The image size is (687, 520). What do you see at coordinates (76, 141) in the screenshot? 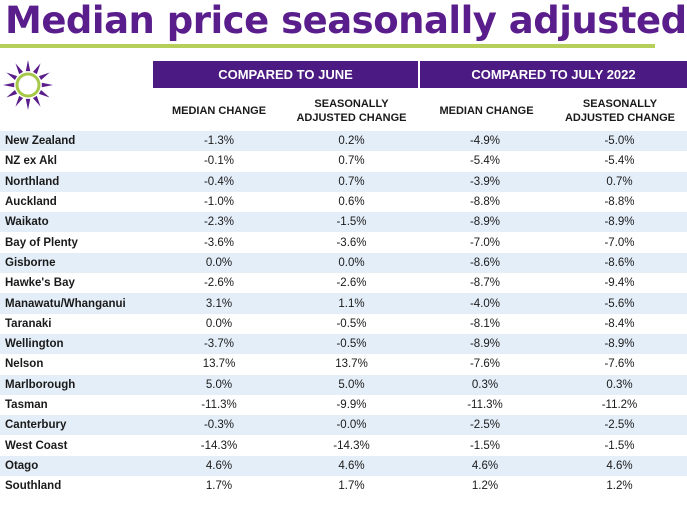
I see `region-cell: New Zealand` at bounding box center [76, 141].